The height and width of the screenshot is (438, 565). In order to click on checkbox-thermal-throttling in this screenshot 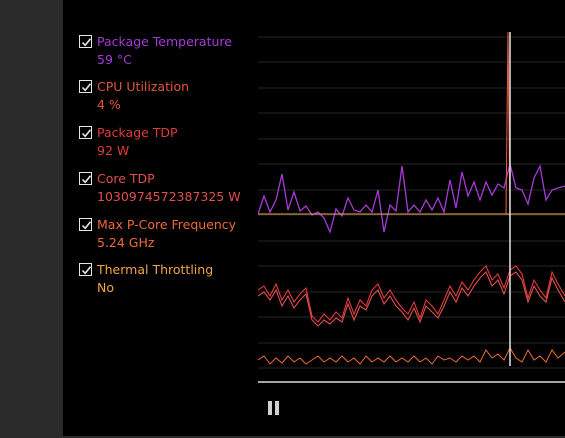, I will do `click(85, 269)`.